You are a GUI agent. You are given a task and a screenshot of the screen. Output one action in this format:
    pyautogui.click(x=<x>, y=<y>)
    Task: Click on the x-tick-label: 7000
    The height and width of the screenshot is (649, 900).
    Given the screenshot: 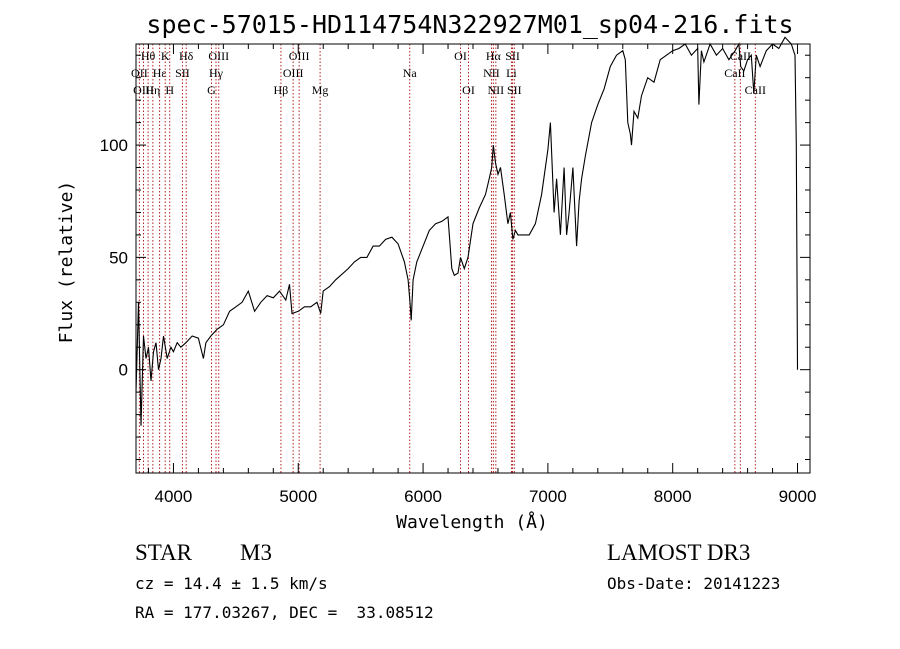 What is the action you would take?
    pyautogui.click(x=548, y=496)
    